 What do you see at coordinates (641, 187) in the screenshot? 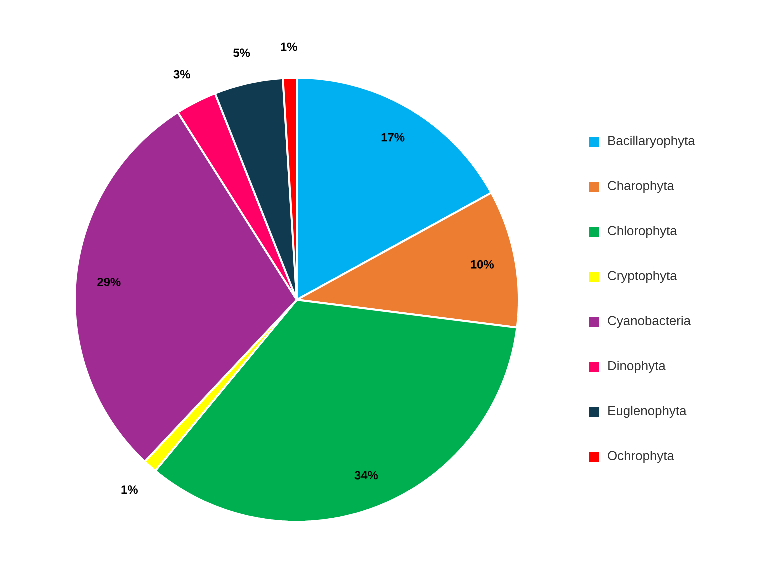
I see `legend-label: Charophyta` at bounding box center [641, 187].